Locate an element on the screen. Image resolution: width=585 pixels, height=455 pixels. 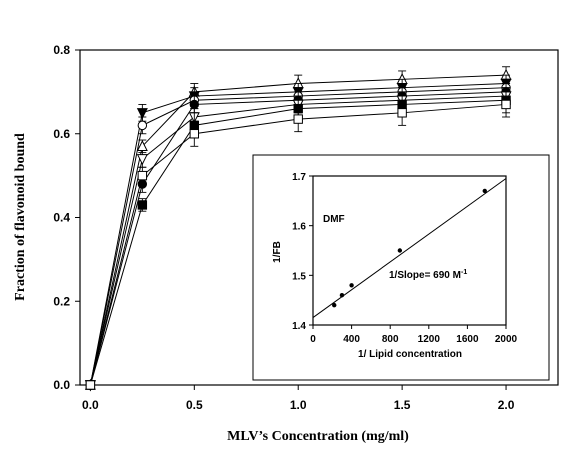
main-y-ticks: 0.0 0.2 0.4 0.6 0.8 is located at coordinates (66, 217).